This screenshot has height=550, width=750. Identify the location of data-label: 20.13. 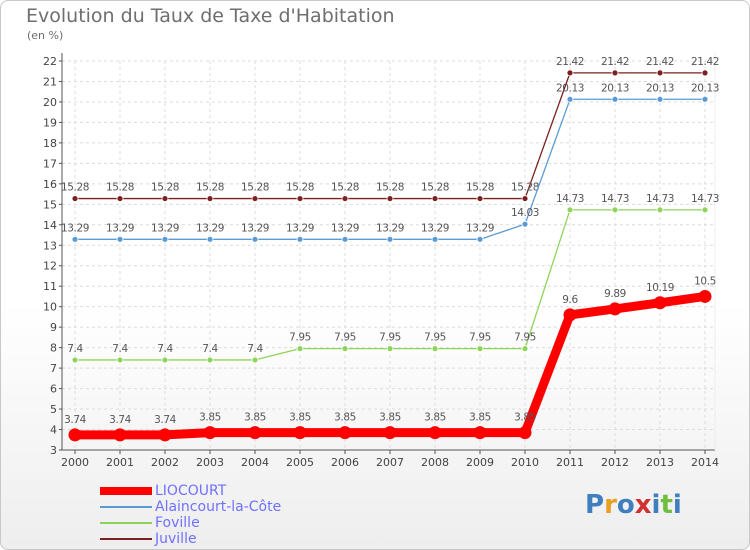
(660, 88).